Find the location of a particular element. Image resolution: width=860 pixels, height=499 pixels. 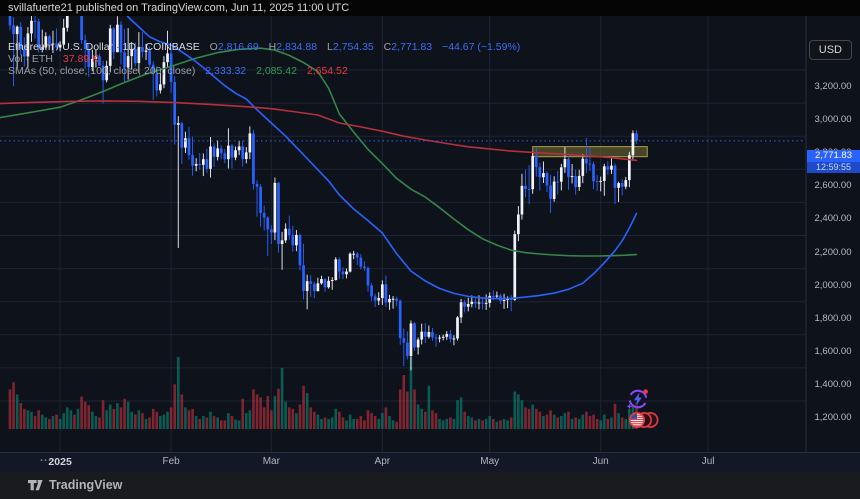

sma-label: SMAs (50, close, 100, close, 200, close) is located at coordinates (102, 71).